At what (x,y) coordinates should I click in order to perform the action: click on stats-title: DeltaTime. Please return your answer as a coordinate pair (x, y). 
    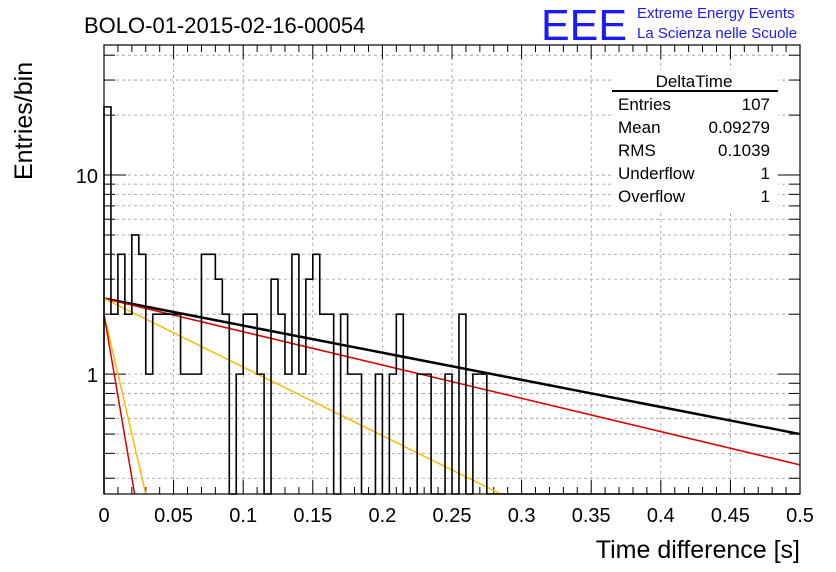
    Looking at the image, I should click on (694, 81).